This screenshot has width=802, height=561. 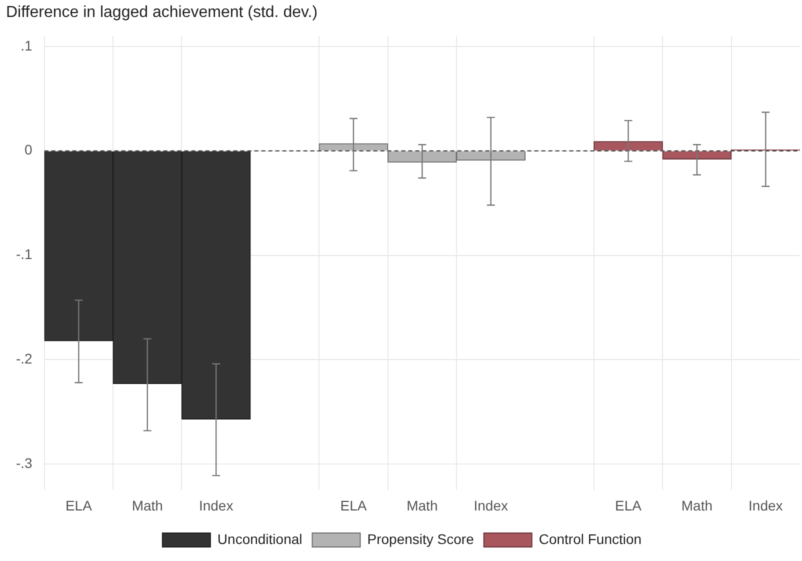 What do you see at coordinates (24, 254) in the screenshot?
I see `y-tick-label: -.1` at bounding box center [24, 254].